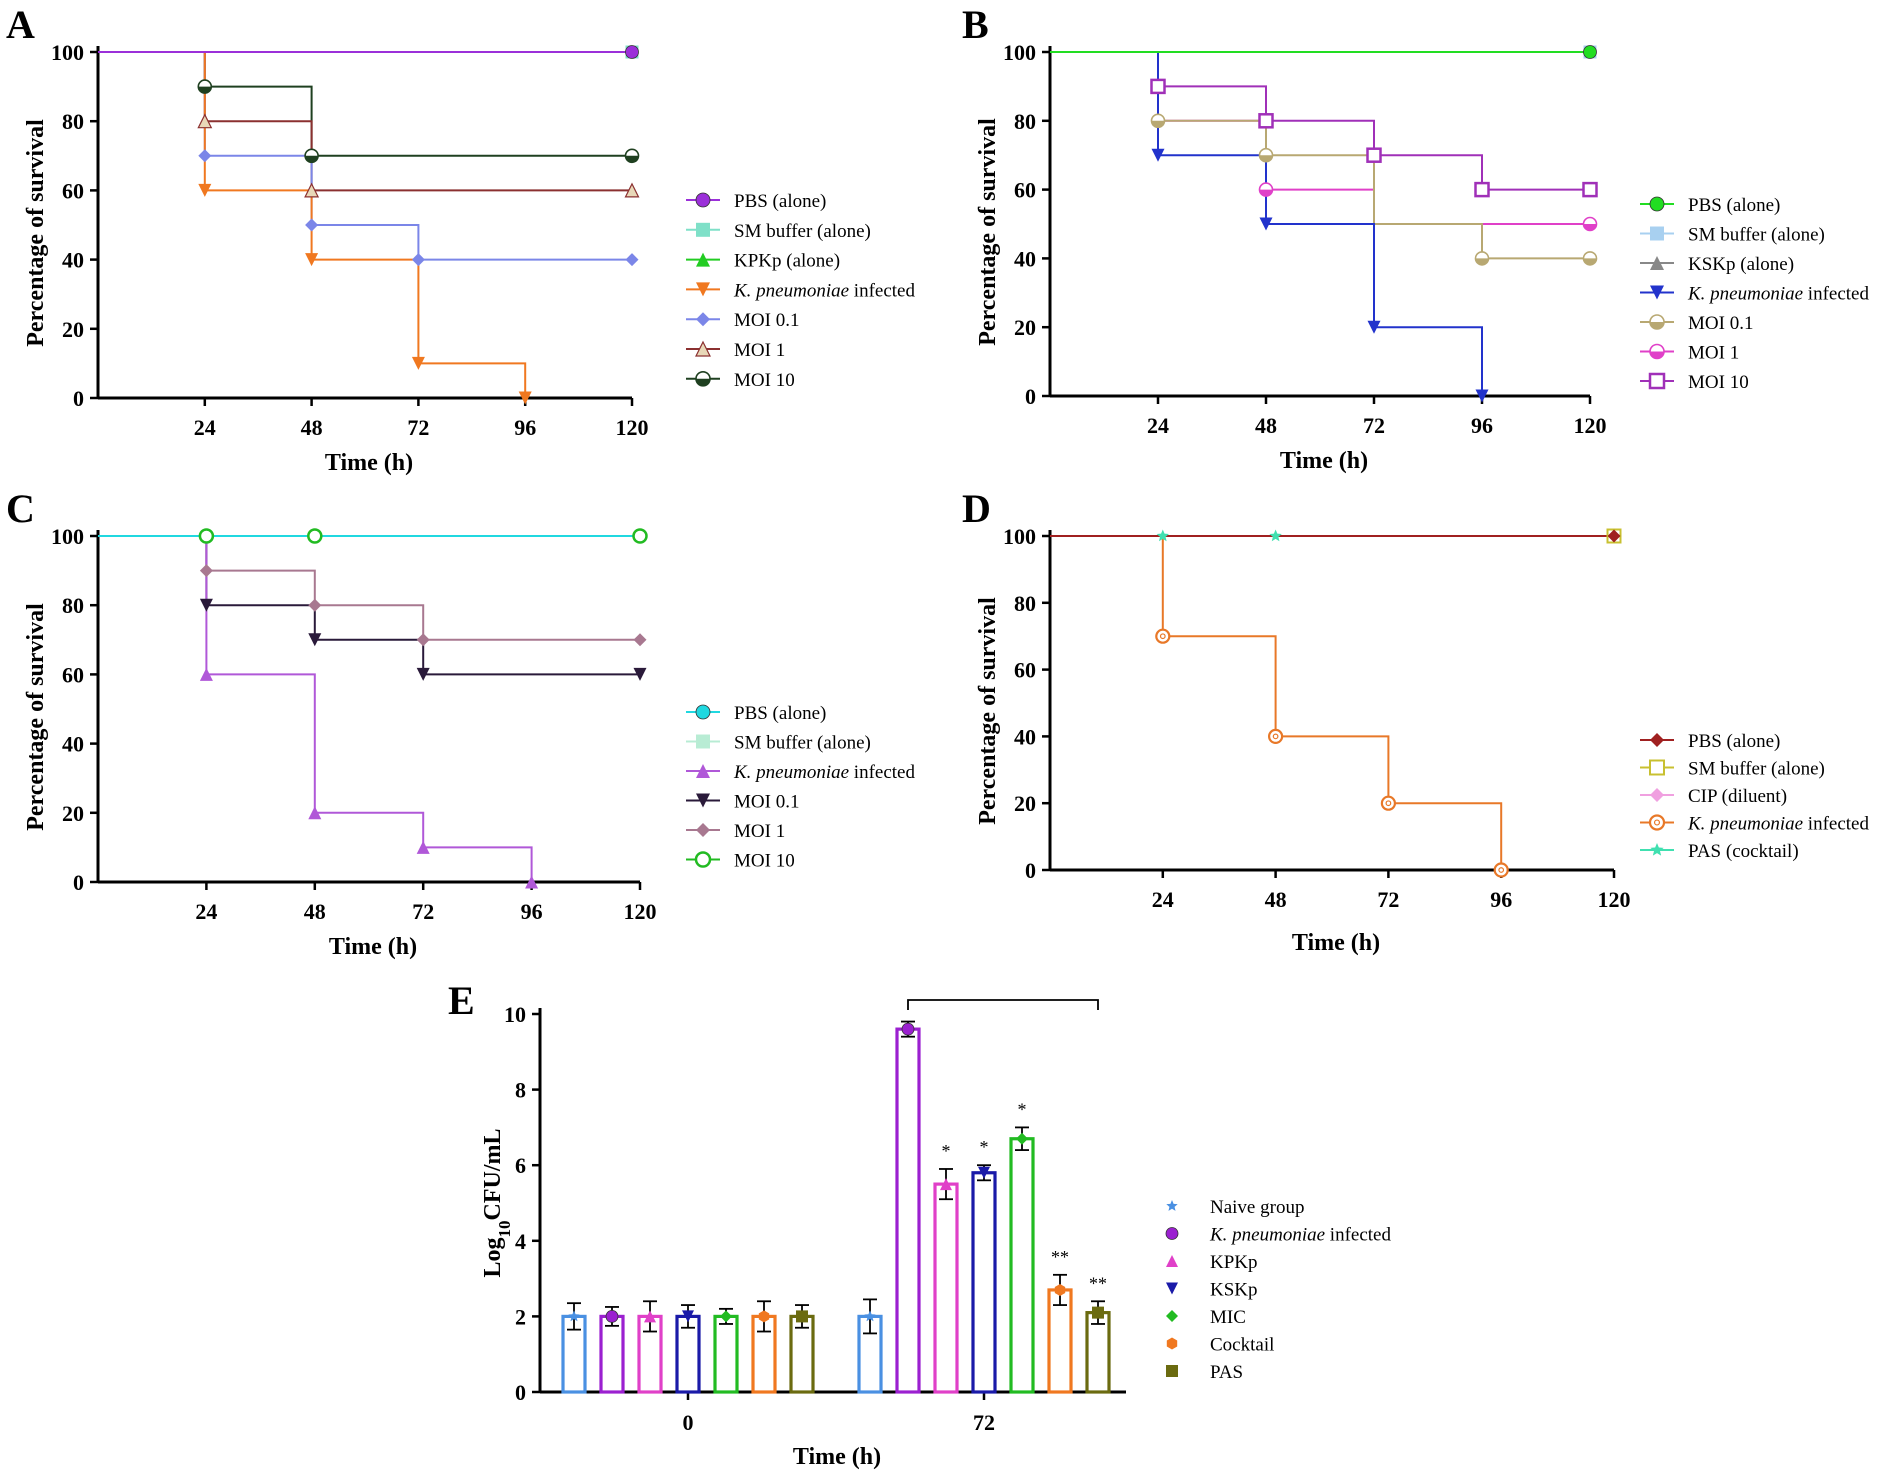 The width and height of the screenshot is (1902, 1478). Describe the element at coordinates (461, 1000) in the screenshot. I see `panel-letter: E` at that location.